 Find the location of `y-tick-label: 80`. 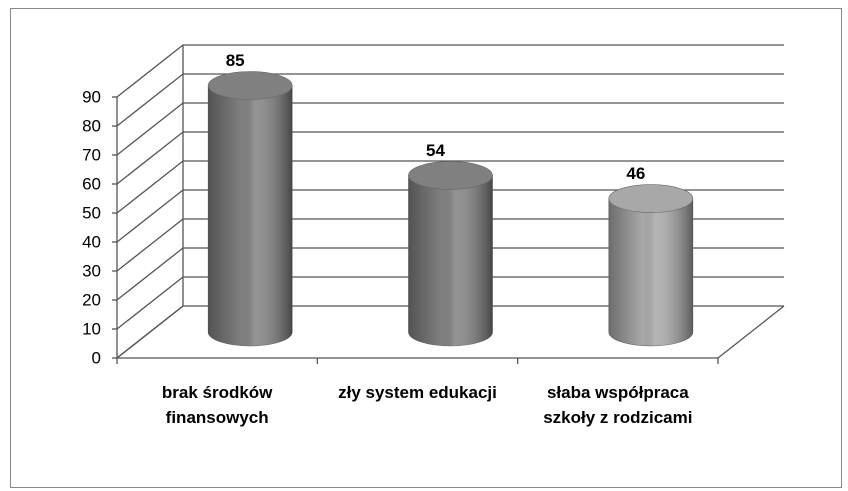

y-tick-label: 80 is located at coordinates (91, 125).